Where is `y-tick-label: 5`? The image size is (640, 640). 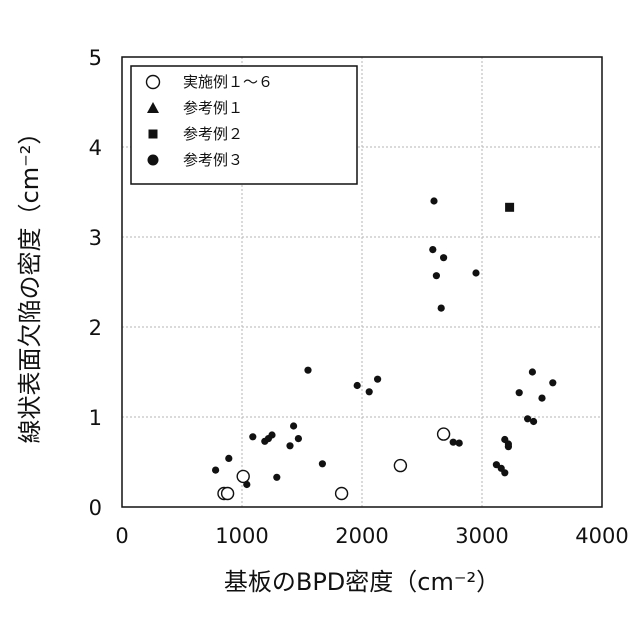 y-tick-label: 5 is located at coordinates (95, 58).